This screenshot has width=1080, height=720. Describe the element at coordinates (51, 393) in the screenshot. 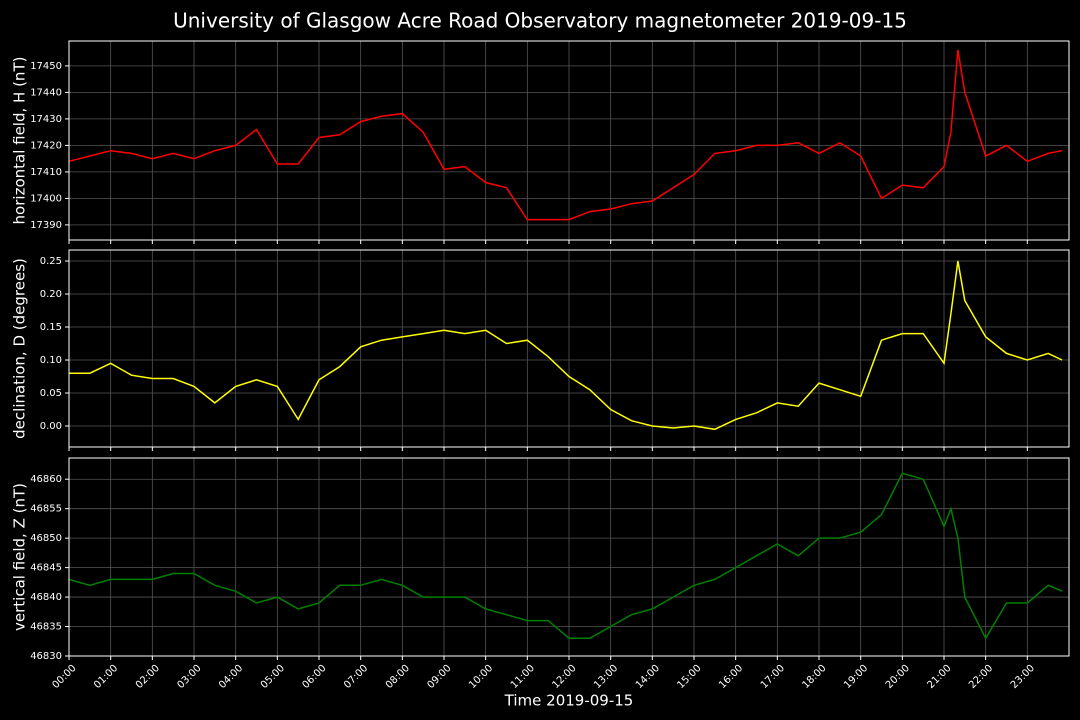

I see `y-tick-label: 0.05` at that location.